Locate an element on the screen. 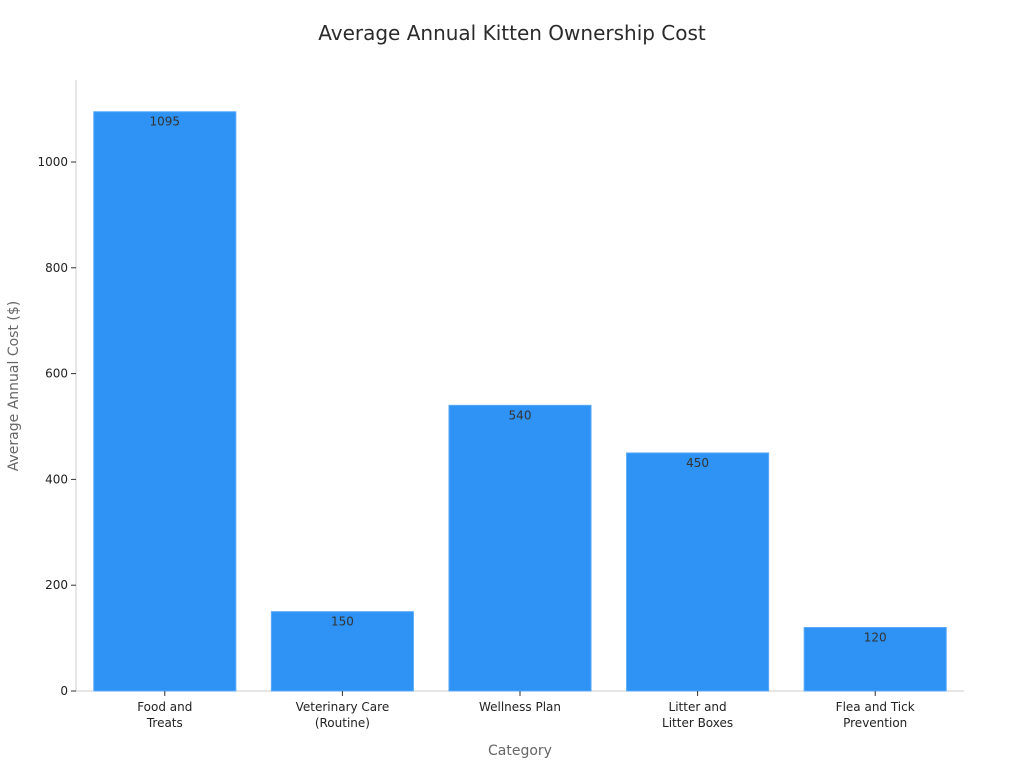 The height and width of the screenshot is (772, 1024). x-tick-label: Food and Treats is located at coordinates (164, 715).